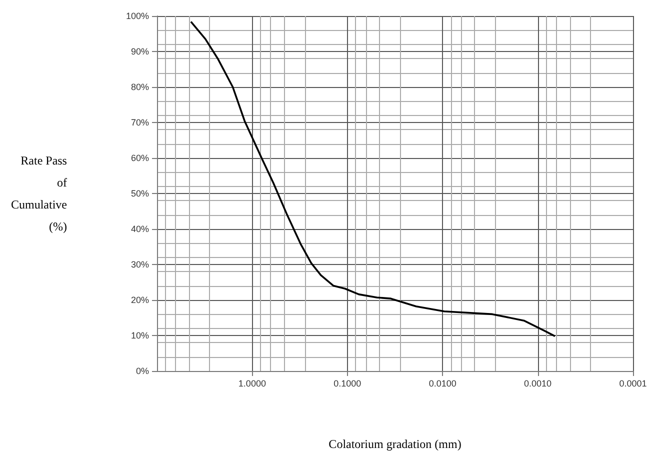  Describe the element at coordinates (139, 51) in the screenshot. I see `y-tick-label: 90%` at that location.